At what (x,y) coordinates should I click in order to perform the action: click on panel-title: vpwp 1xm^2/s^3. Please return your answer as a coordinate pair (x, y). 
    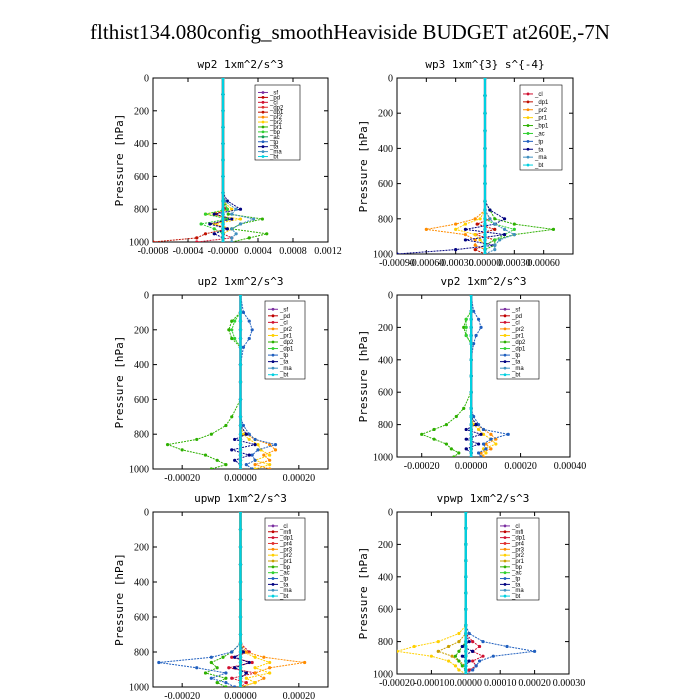
    Looking at the image, I should click on (483, 498).